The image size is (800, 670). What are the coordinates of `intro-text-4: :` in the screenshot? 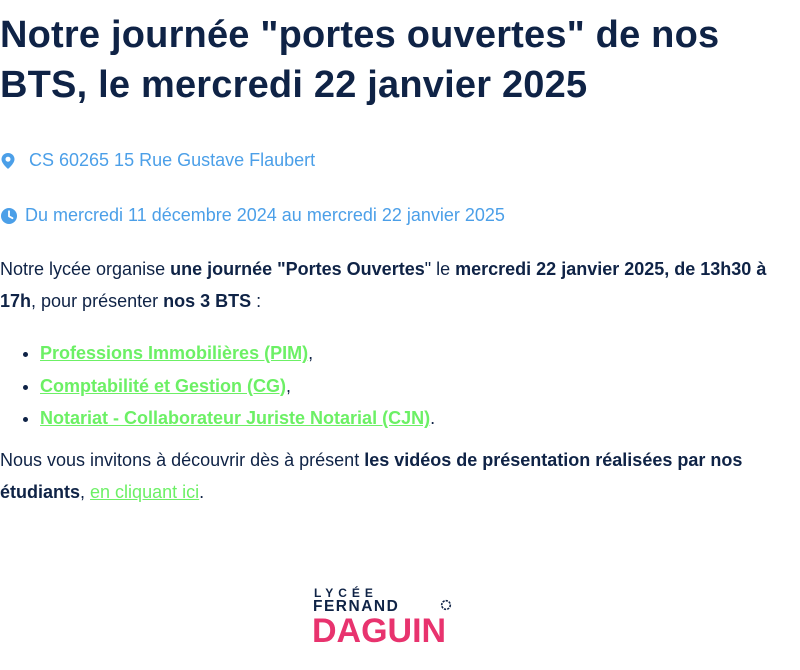 It's located at (256, 301).